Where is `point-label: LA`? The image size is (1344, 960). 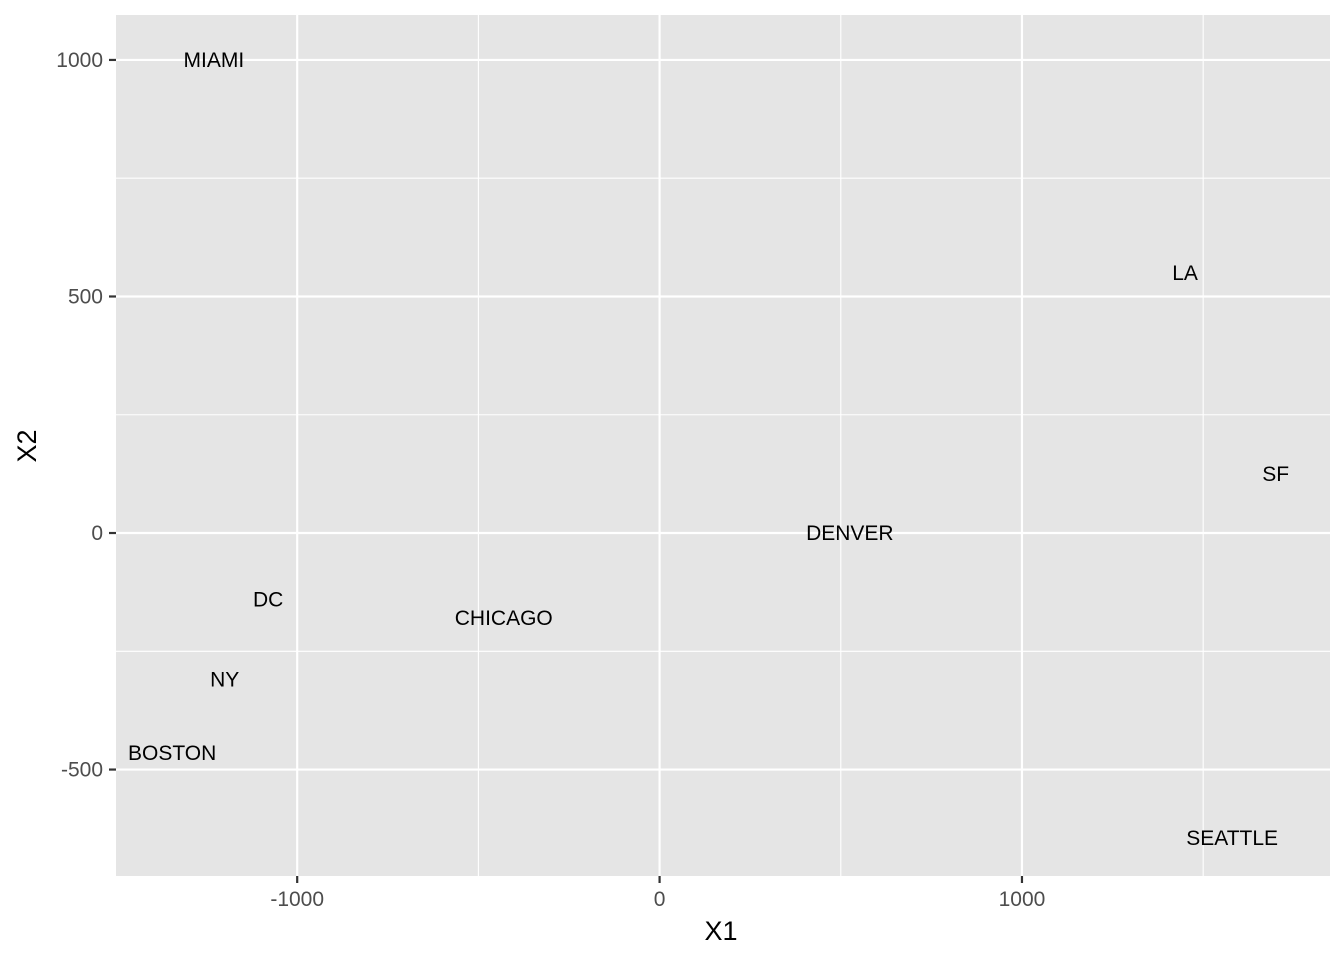
point-label: LA is located at coordinates (1185, 273).